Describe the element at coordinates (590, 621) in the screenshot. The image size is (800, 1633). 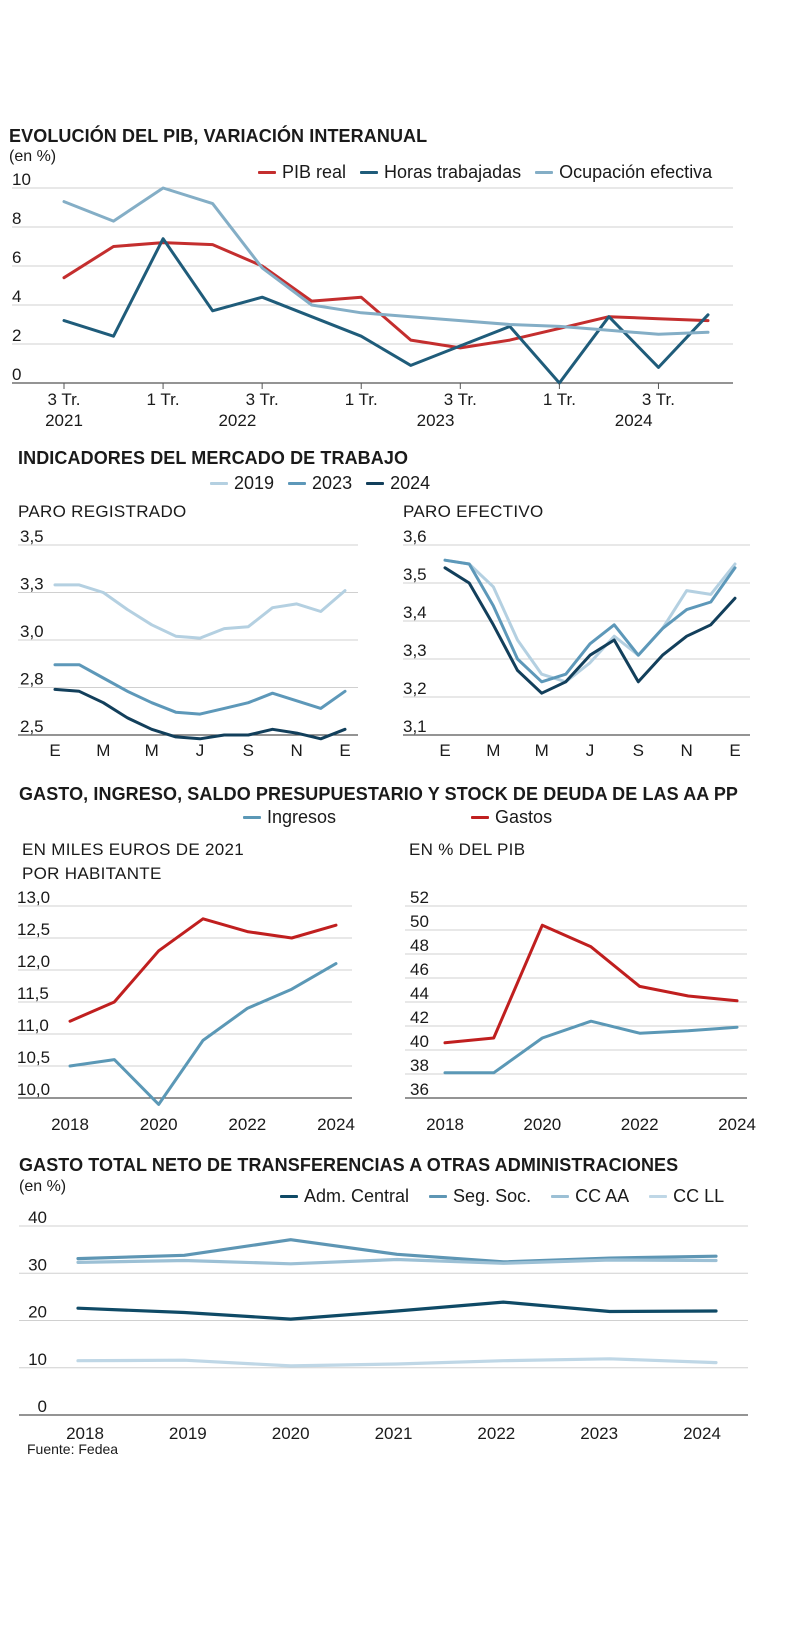
I see `series-line-2019` at that location.